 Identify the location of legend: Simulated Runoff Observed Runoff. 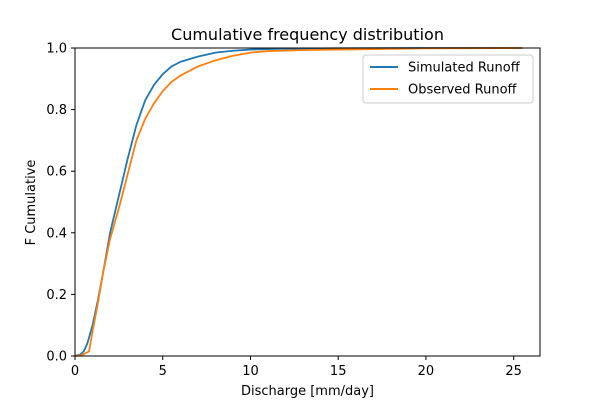
(448, 79).